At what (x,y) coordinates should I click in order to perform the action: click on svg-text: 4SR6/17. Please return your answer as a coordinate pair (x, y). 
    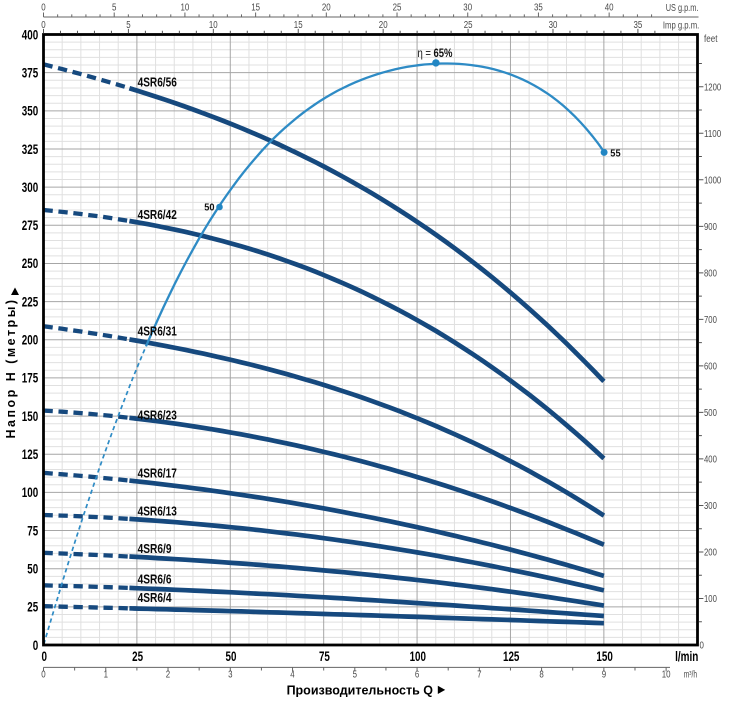
    Looking at the image, I should click on (157, 473).